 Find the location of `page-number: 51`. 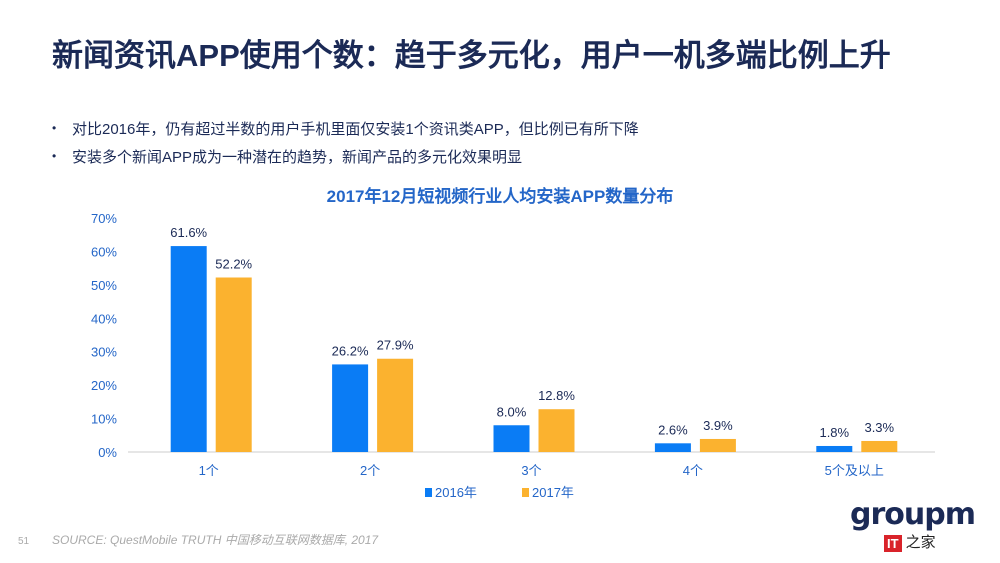

page-number: 51 is located at coordinates (24, 541).